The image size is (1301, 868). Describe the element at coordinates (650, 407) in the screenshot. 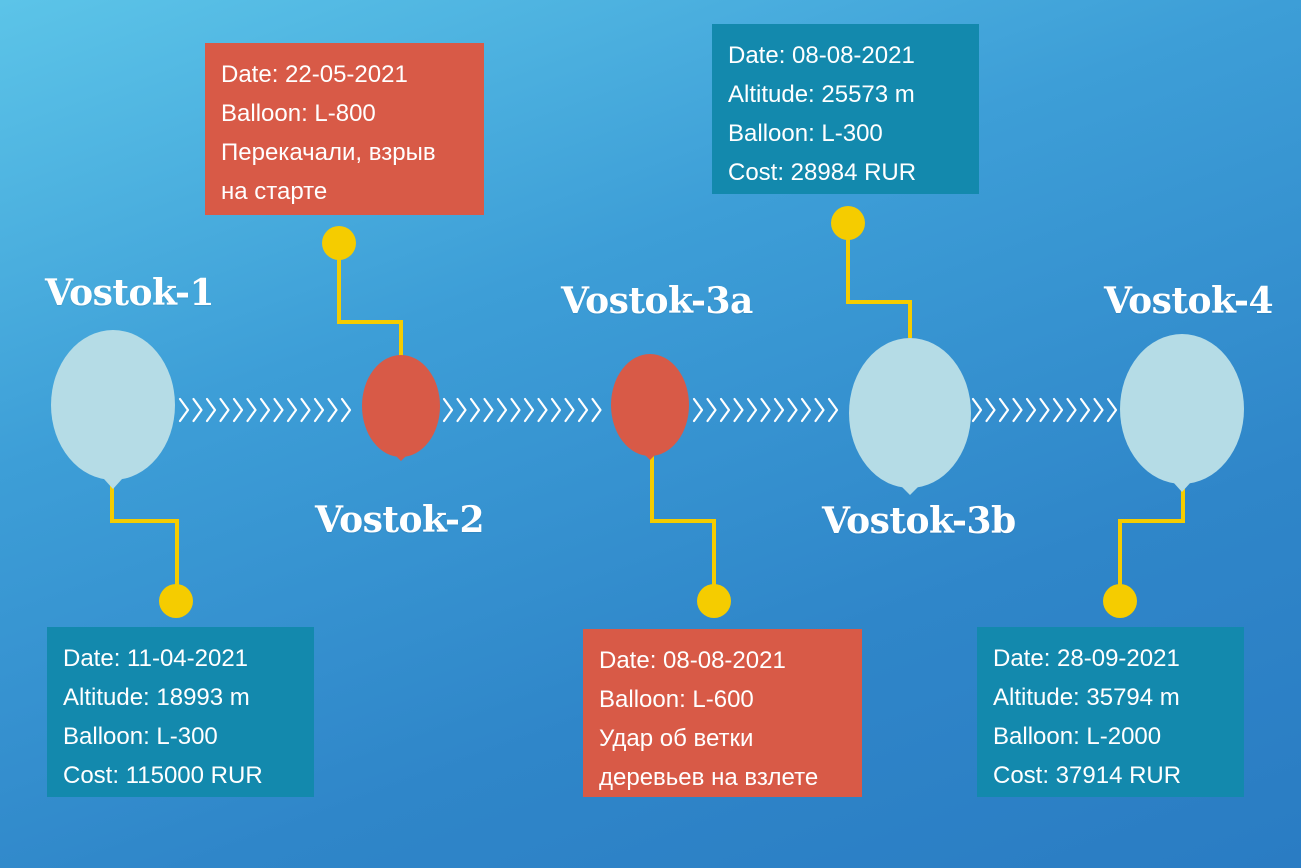

I see `balloon-vostok-3a` at that location.